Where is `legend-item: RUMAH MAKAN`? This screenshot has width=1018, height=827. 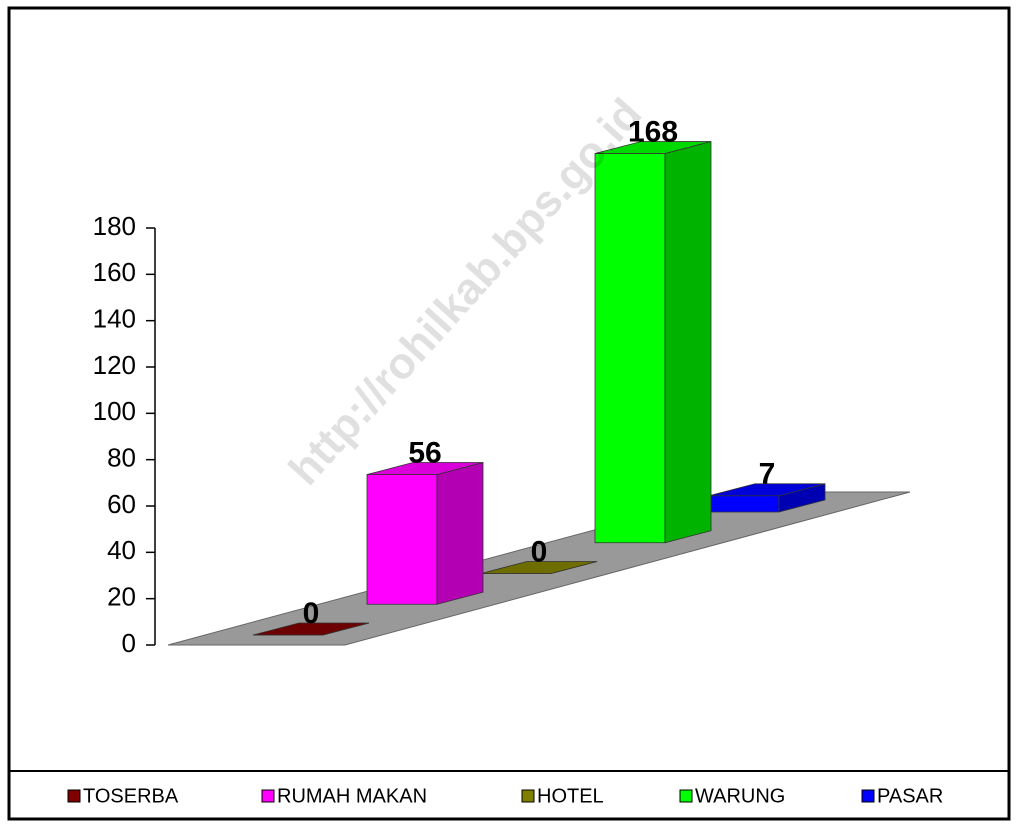
legend-item: RUMAH MAKAN is located at coordinates (344, 796).